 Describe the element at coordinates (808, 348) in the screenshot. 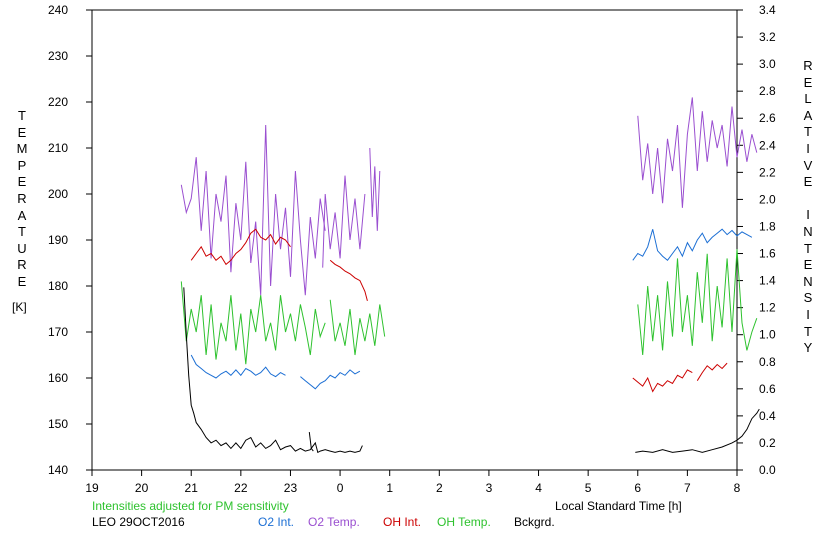

I see `axis-label-letter: Y` at that location.